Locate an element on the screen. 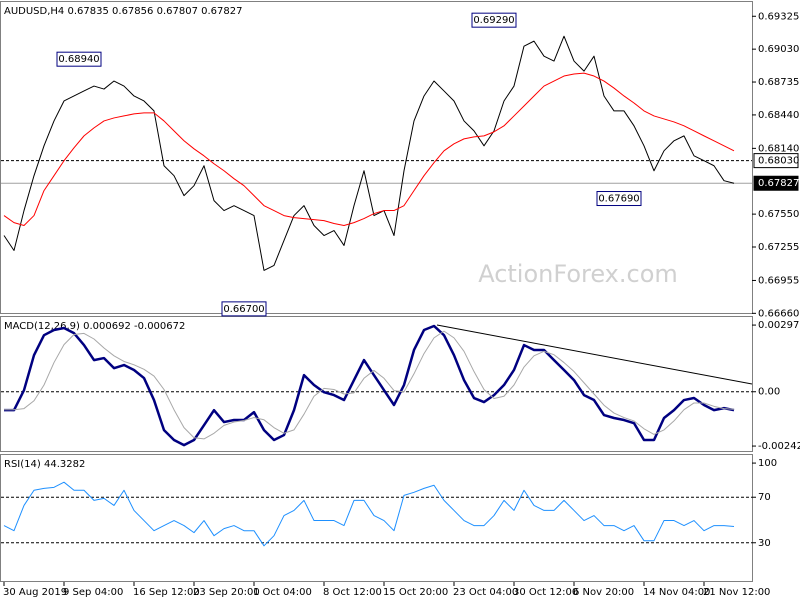 This screenshot has height=600, width=800. rsi-header: RSI(14) 44.3282 is located at coordinates (44, 464).